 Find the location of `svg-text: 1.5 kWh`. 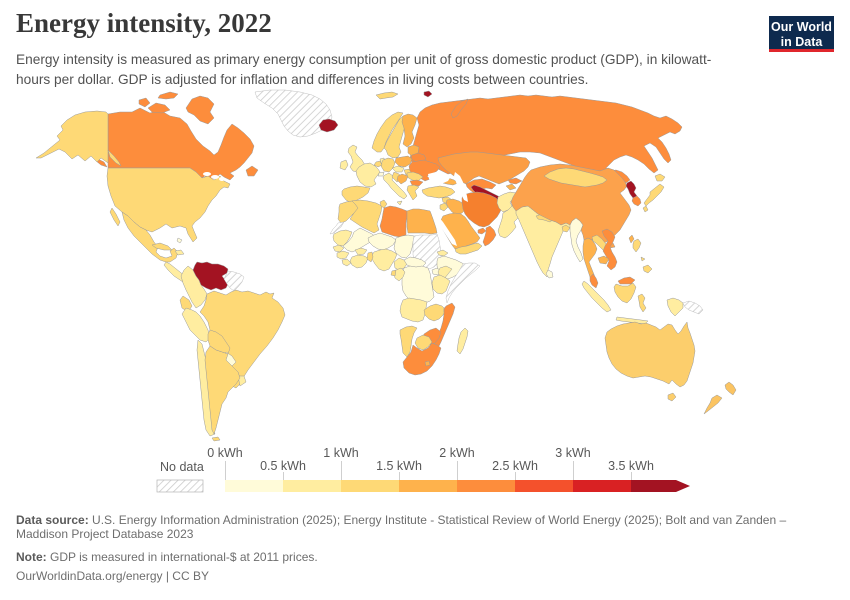

svg-text: 1.5 kWh is located at coordinates (399, 466).